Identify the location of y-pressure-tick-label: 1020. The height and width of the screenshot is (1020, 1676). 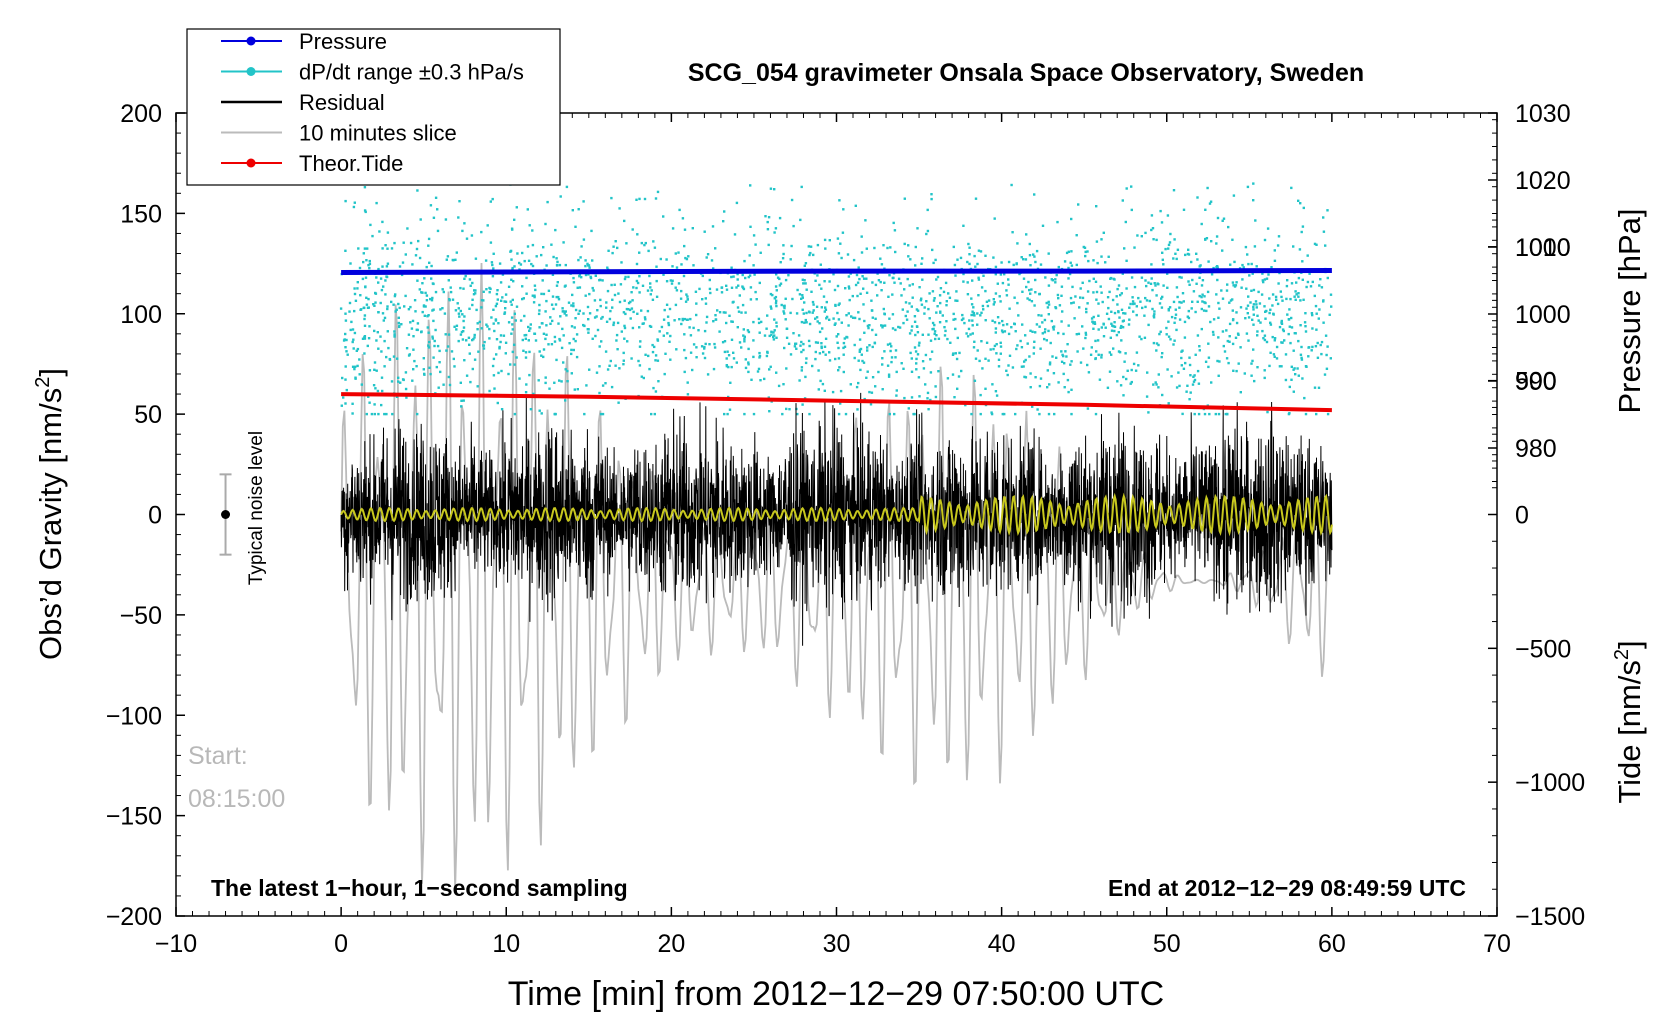
(1543, 181).